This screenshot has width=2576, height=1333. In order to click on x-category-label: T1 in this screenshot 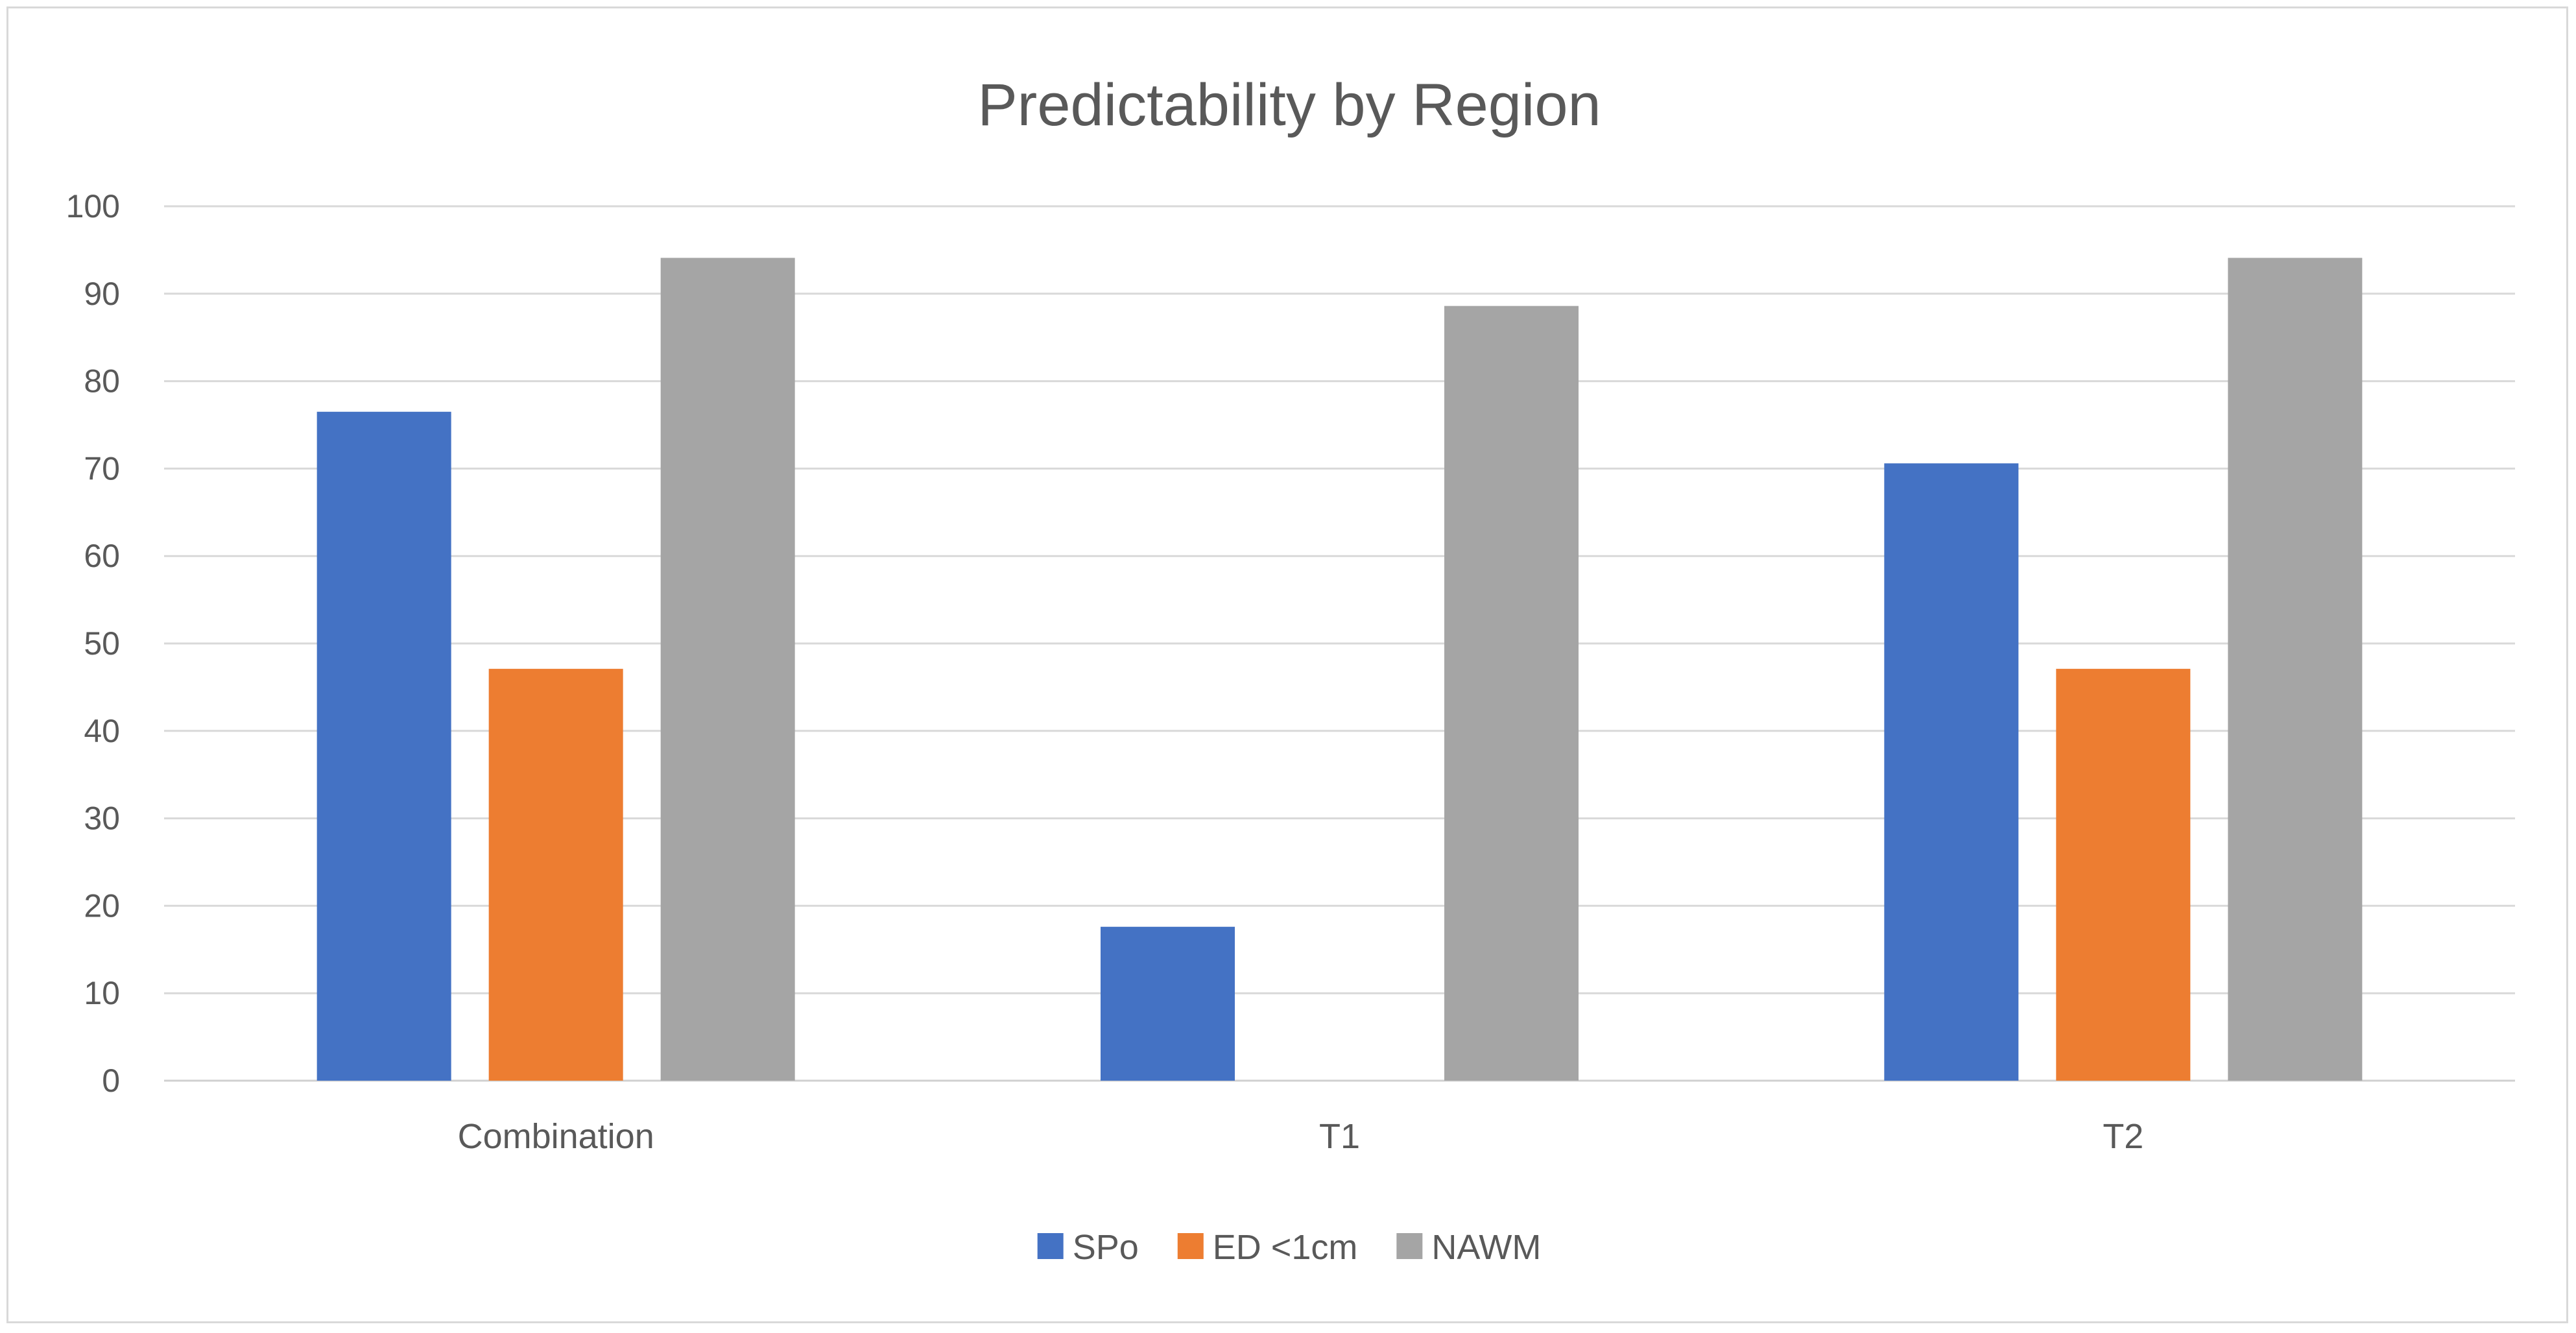, I will do `click(1339, 1136)`.